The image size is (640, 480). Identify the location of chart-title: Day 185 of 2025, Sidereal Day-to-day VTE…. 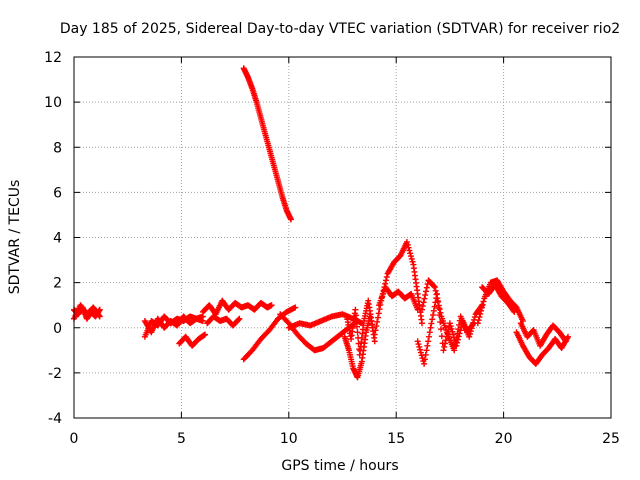
(340, 29).